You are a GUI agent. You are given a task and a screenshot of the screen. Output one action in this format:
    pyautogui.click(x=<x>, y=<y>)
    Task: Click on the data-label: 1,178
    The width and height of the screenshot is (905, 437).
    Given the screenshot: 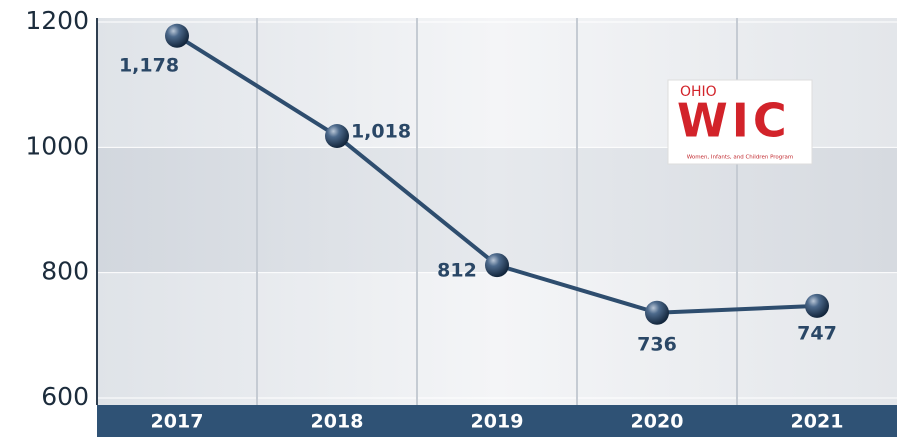 What is the action you would take?
    pyautogui.click(x=149, y=65)
    